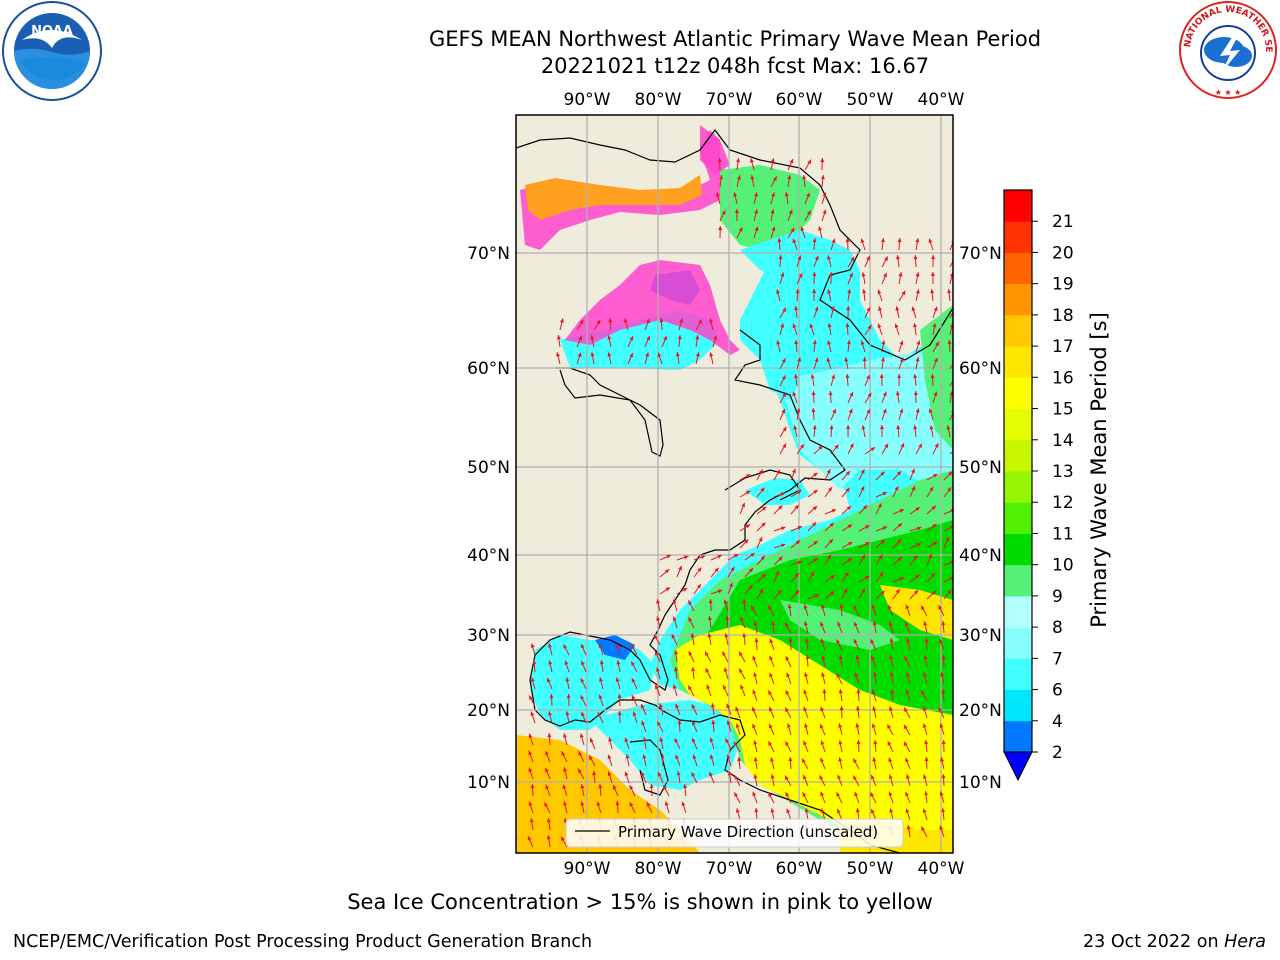 The height and width of the screenshot is (960, 1280). Describe the element at coordinates (980, 556) in the screenshot. I see `lat-label: 40°N` at that location.